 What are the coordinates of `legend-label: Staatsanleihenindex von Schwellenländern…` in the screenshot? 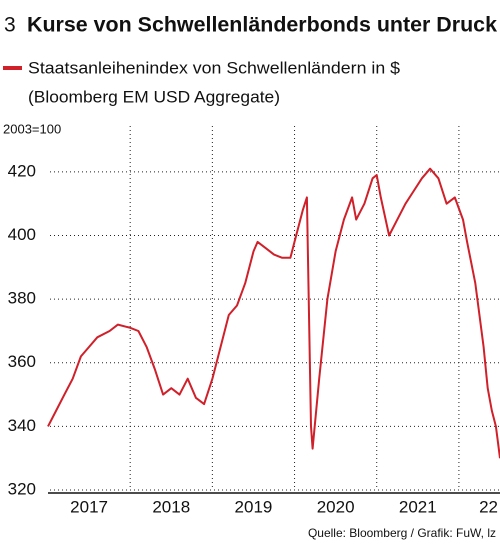 It's located at (214, 67).